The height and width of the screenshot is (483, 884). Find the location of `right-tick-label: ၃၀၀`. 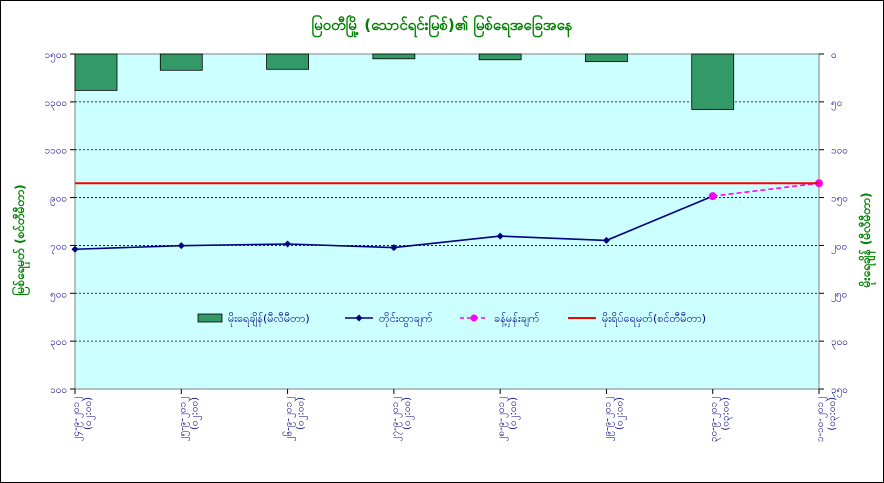

right-tick-label: ၃၀၀ is located at coordinates (839, 343).